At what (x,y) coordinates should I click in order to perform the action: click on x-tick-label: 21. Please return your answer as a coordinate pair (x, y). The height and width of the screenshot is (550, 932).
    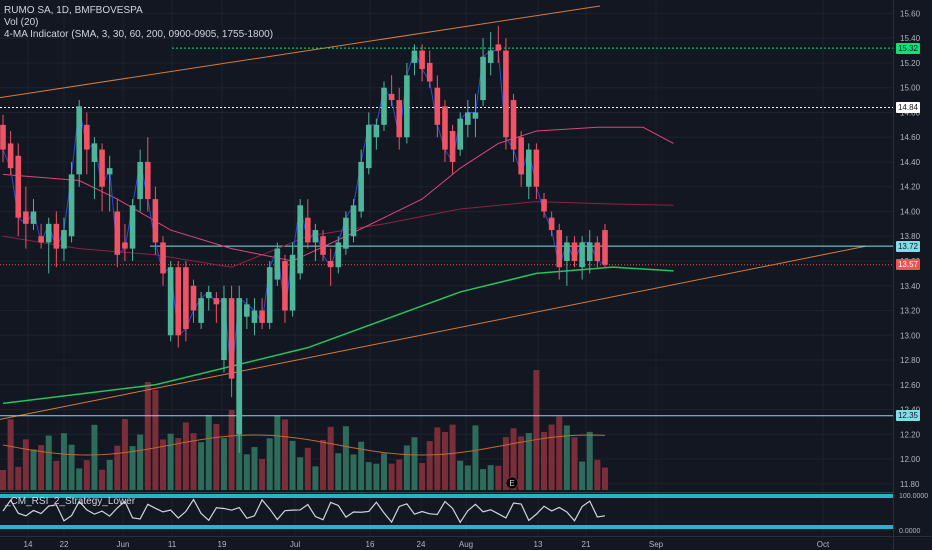
    Looking at the image, I should click on (586, 544).